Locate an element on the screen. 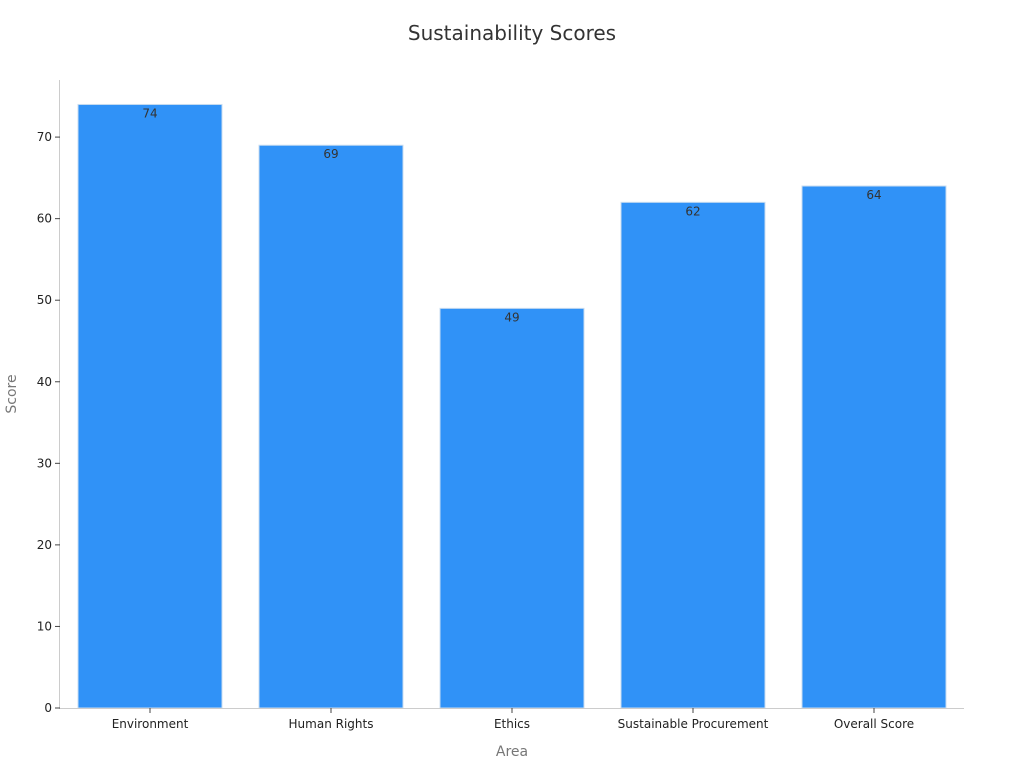  data-label: 49 is located at coordinates (511, 317).